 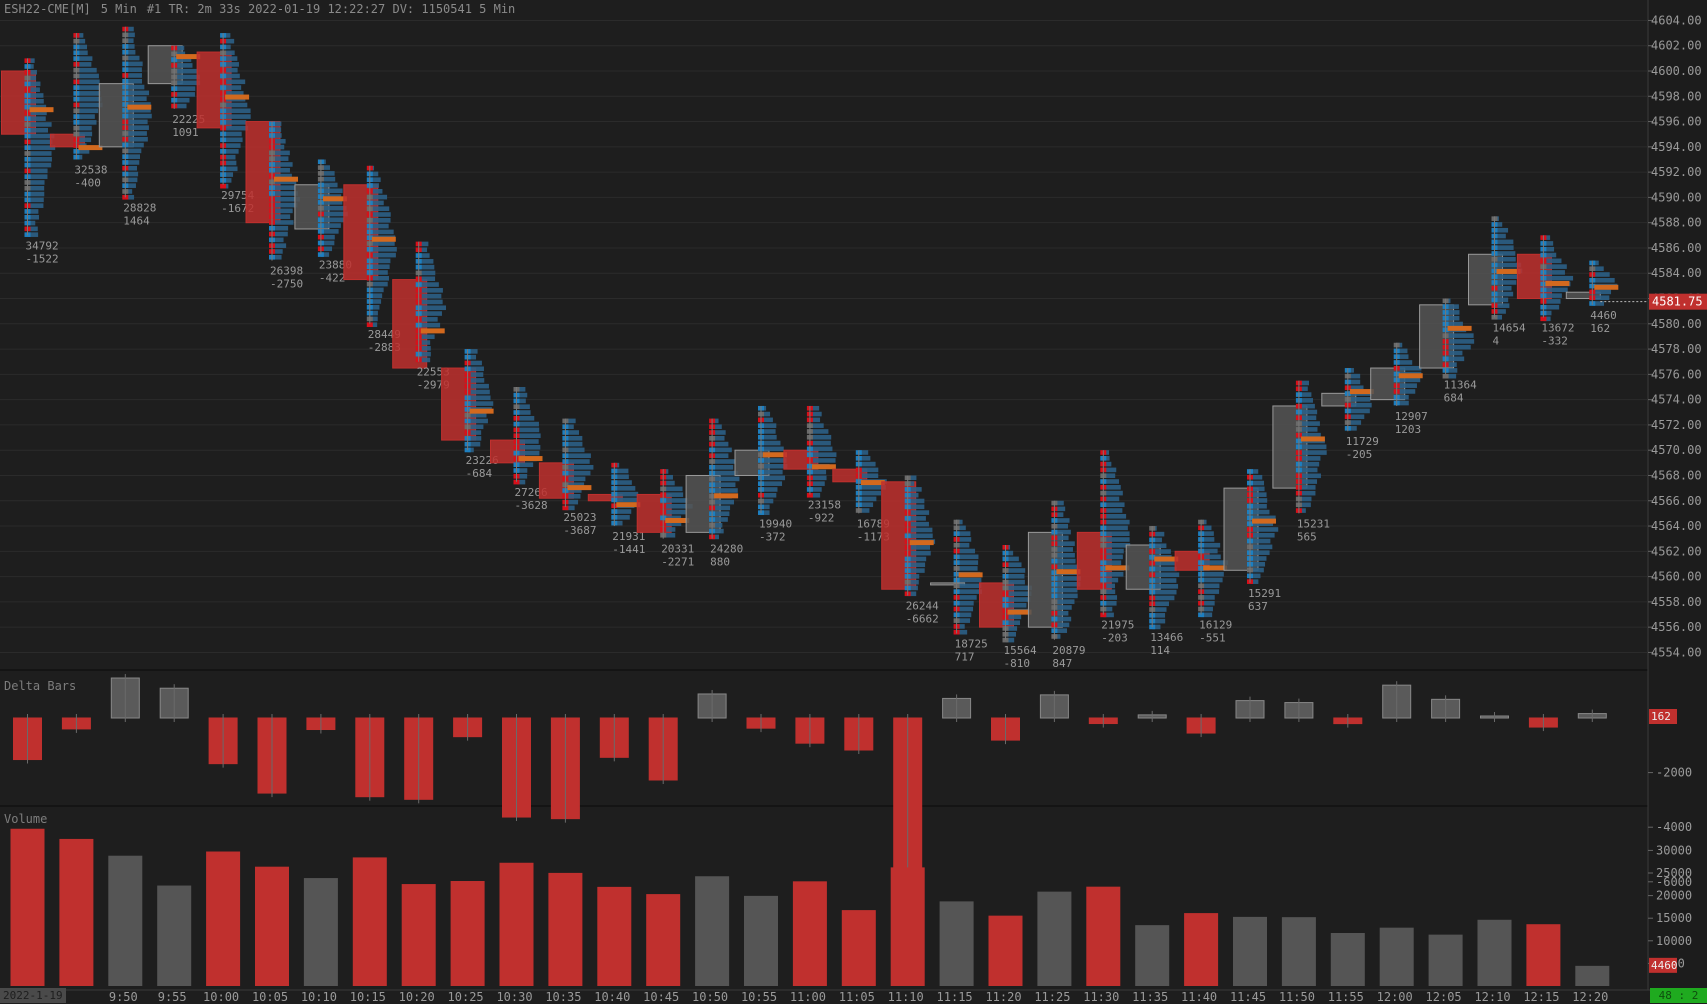 I want to click on bar-volume-label: 19940, so click(x=775, y=523).